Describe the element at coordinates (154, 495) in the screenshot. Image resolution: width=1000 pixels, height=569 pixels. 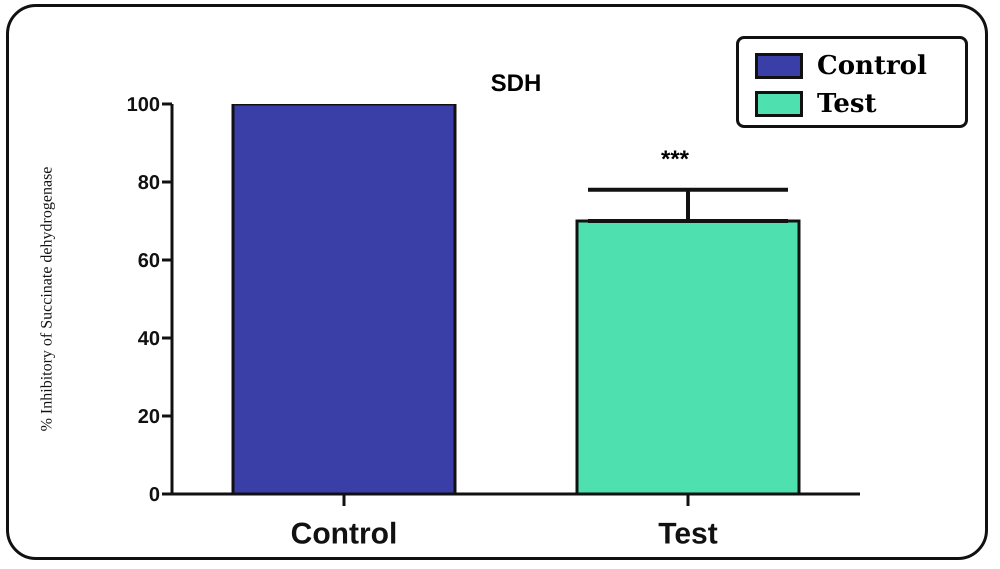
I see `y-tick-label: 0` at that location.